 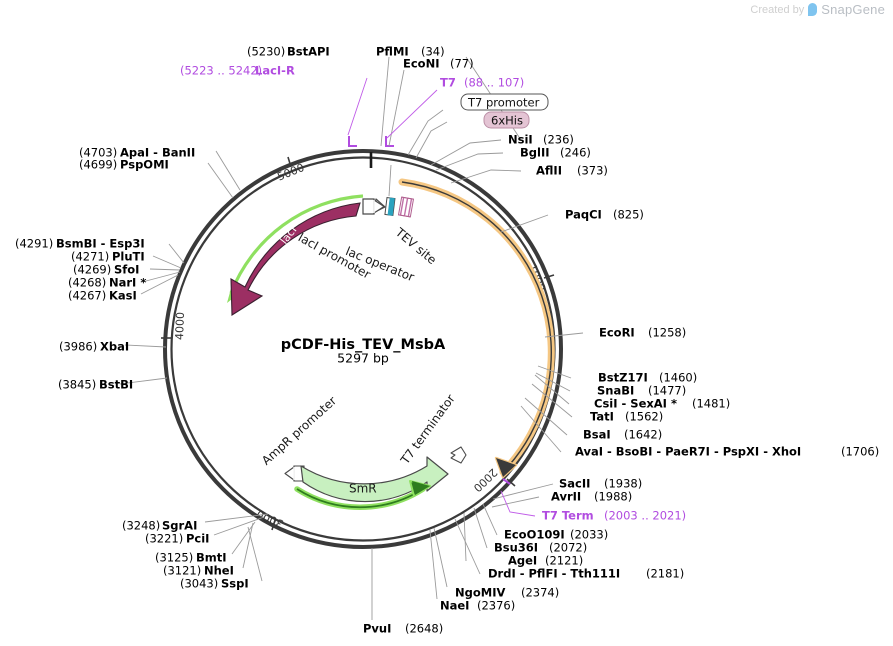 What do you see at coordinates (635, 404) in the screenshot?
I see `site-name: CsiI - SexAI *` at bounding box center [635, 404].